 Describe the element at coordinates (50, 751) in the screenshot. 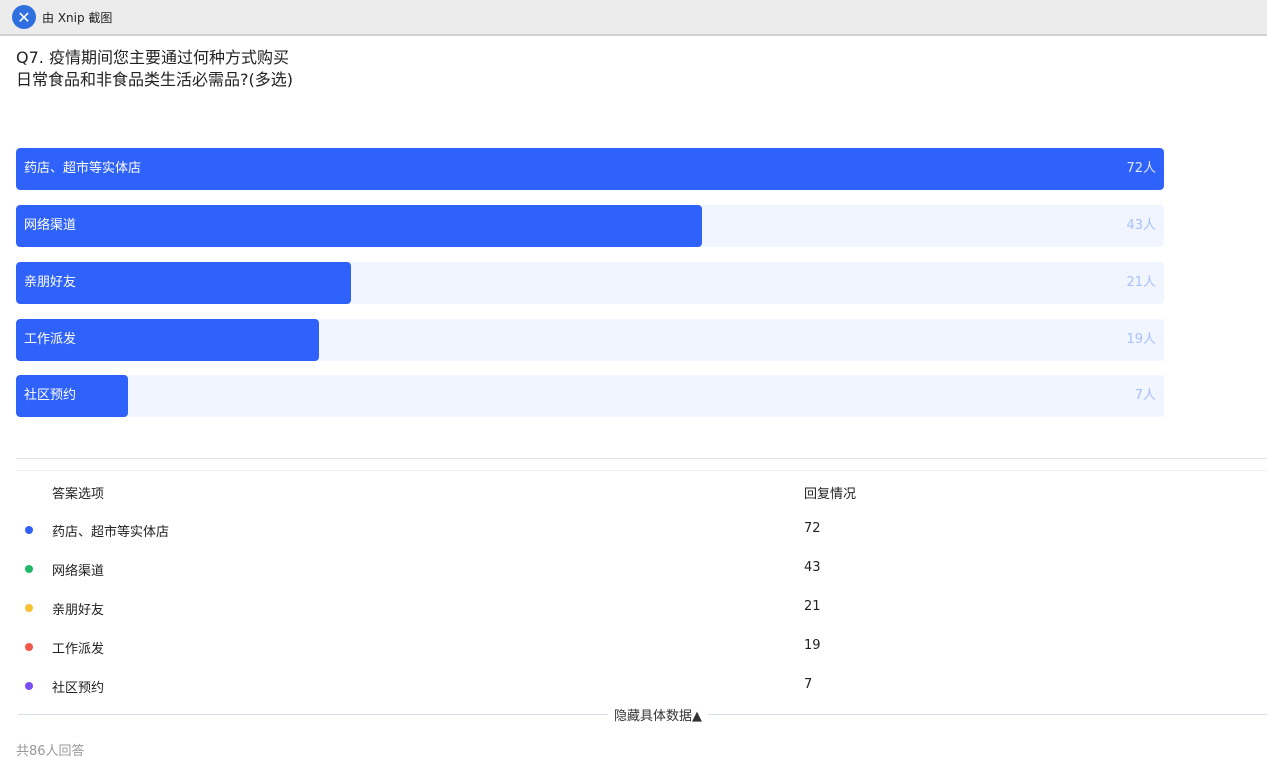

I see `total-responses: 共86人回答` at that location.